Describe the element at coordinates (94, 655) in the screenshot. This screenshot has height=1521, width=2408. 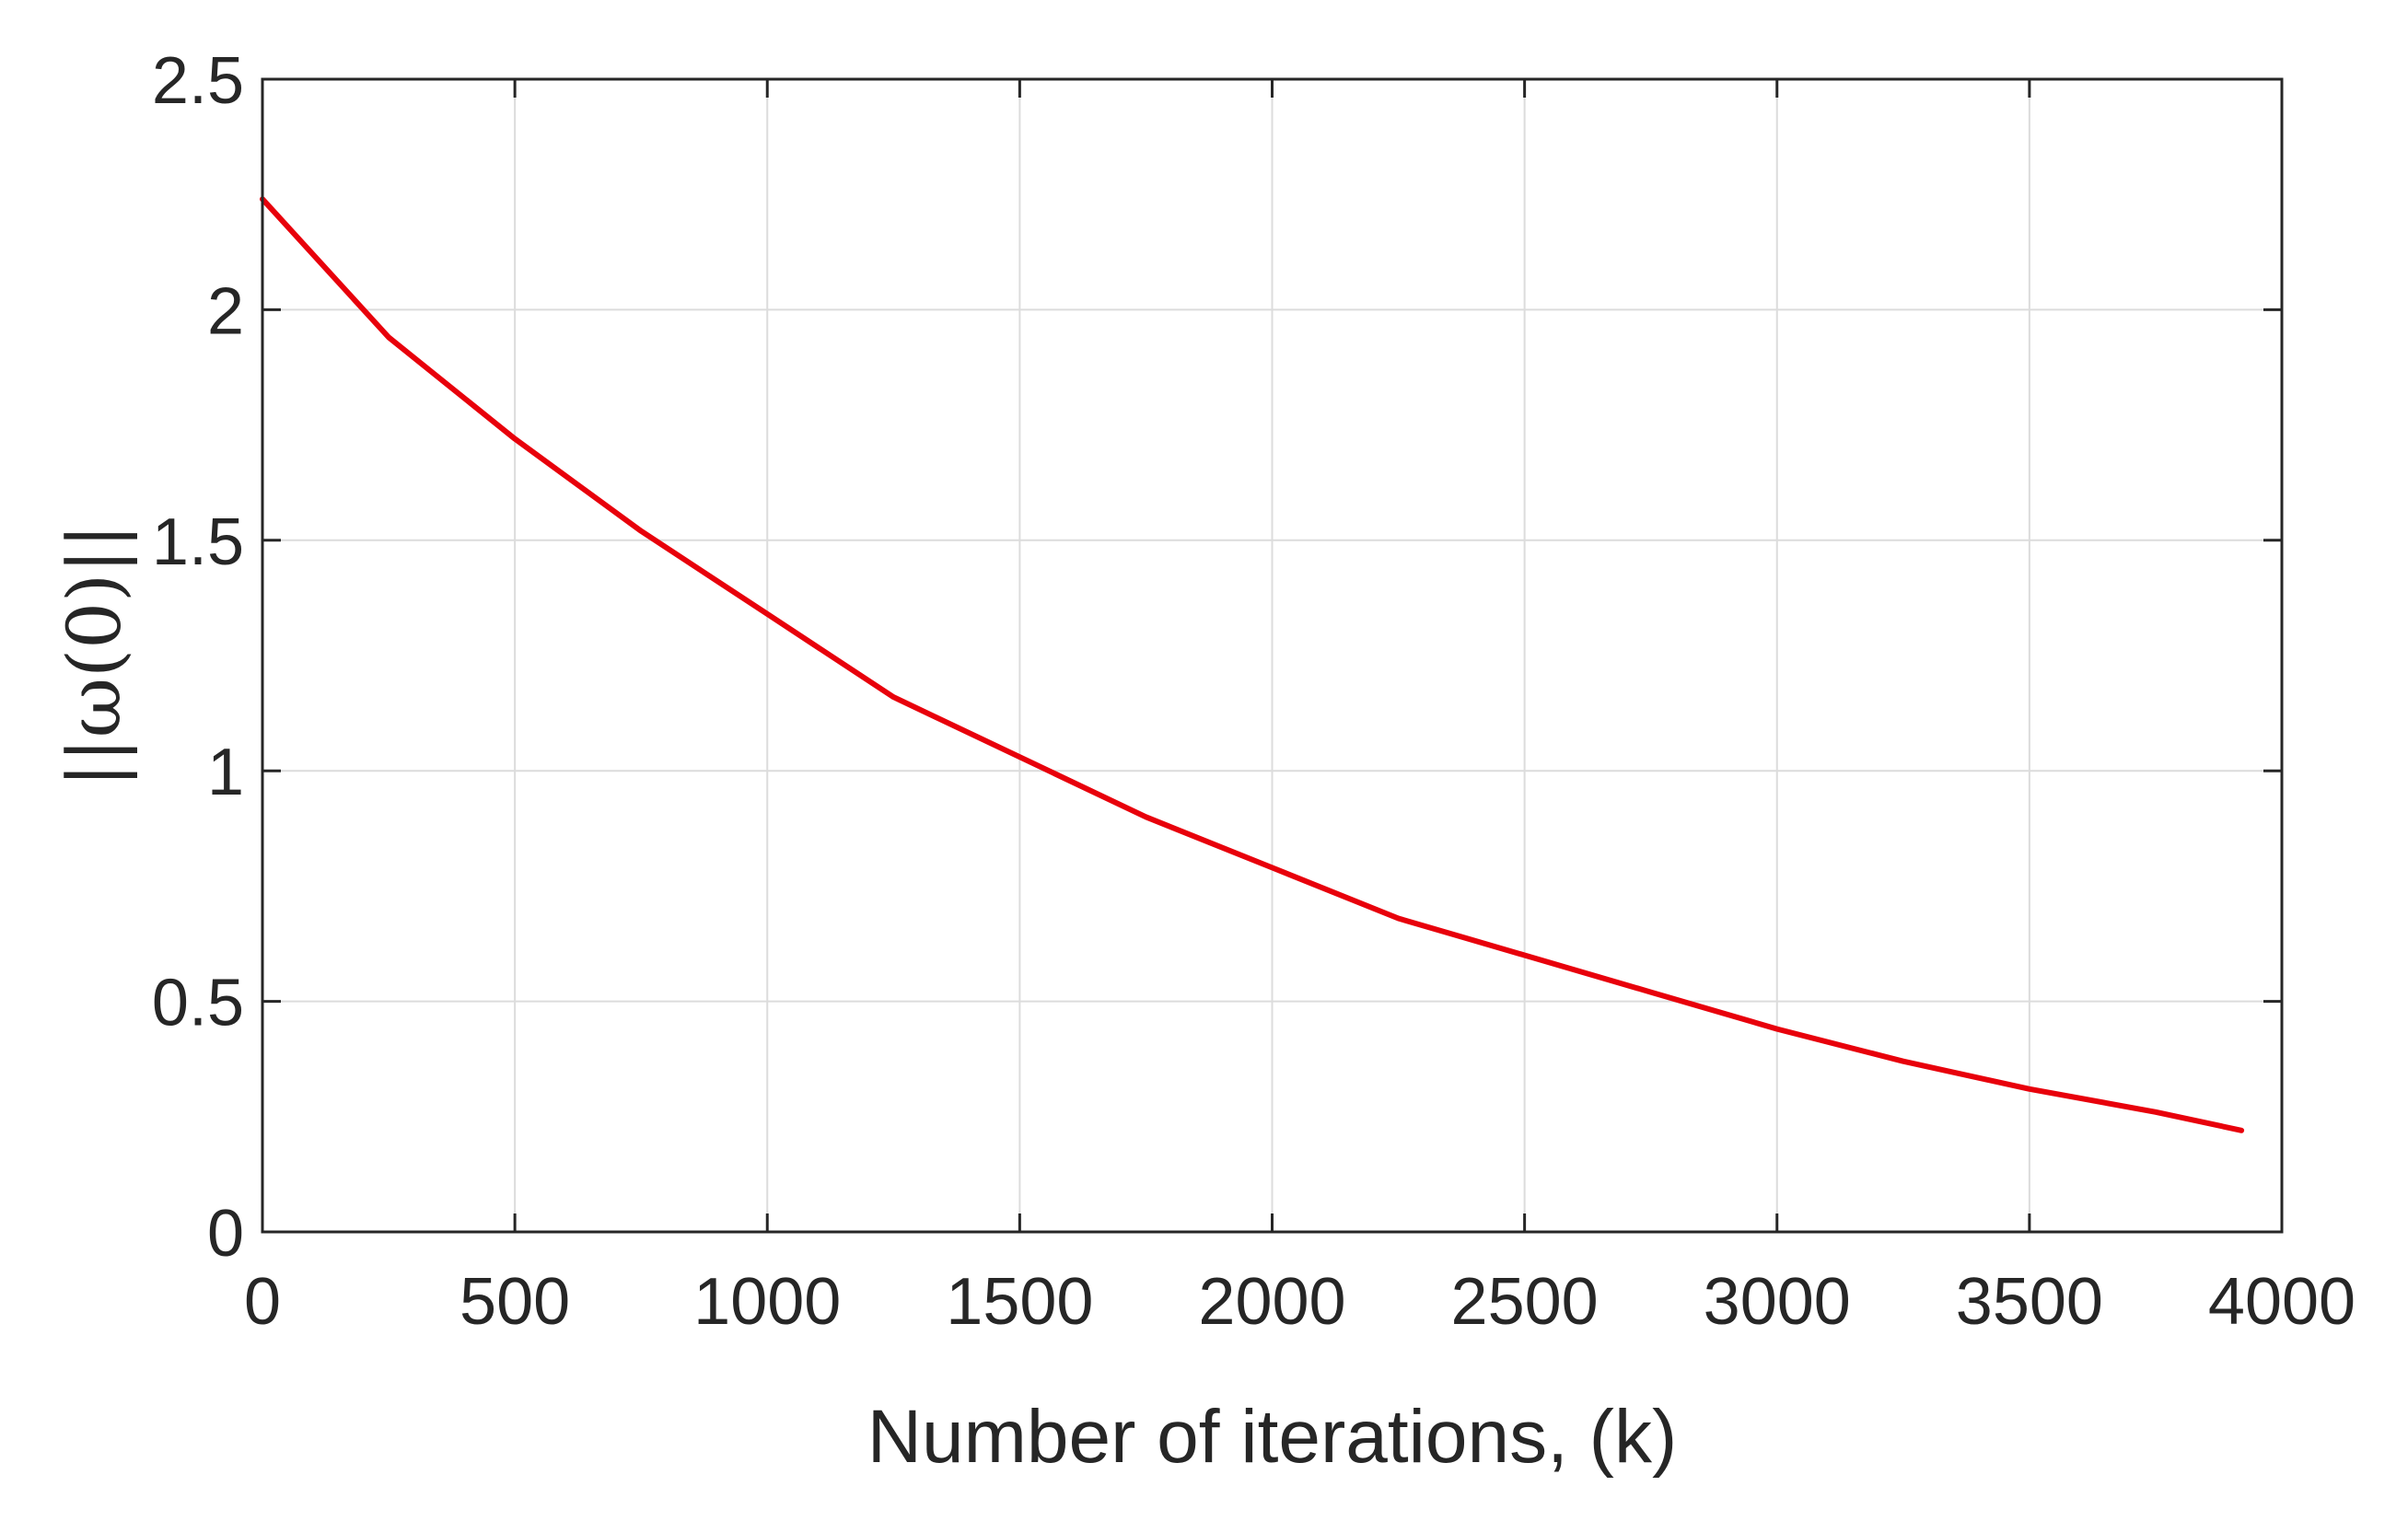
I see `y-axis-title: ||ω(0)||` at that location.